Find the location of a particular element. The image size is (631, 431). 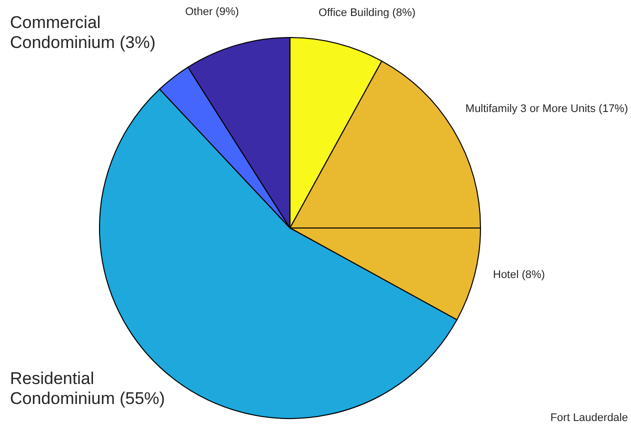

slice-label: Residential Condominium (55%) is located at coordinates (87, 388).